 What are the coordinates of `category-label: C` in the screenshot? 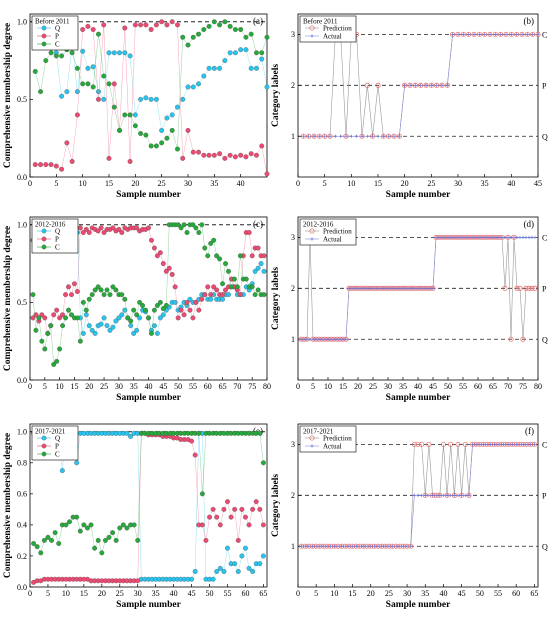 It's located at (544, 237).